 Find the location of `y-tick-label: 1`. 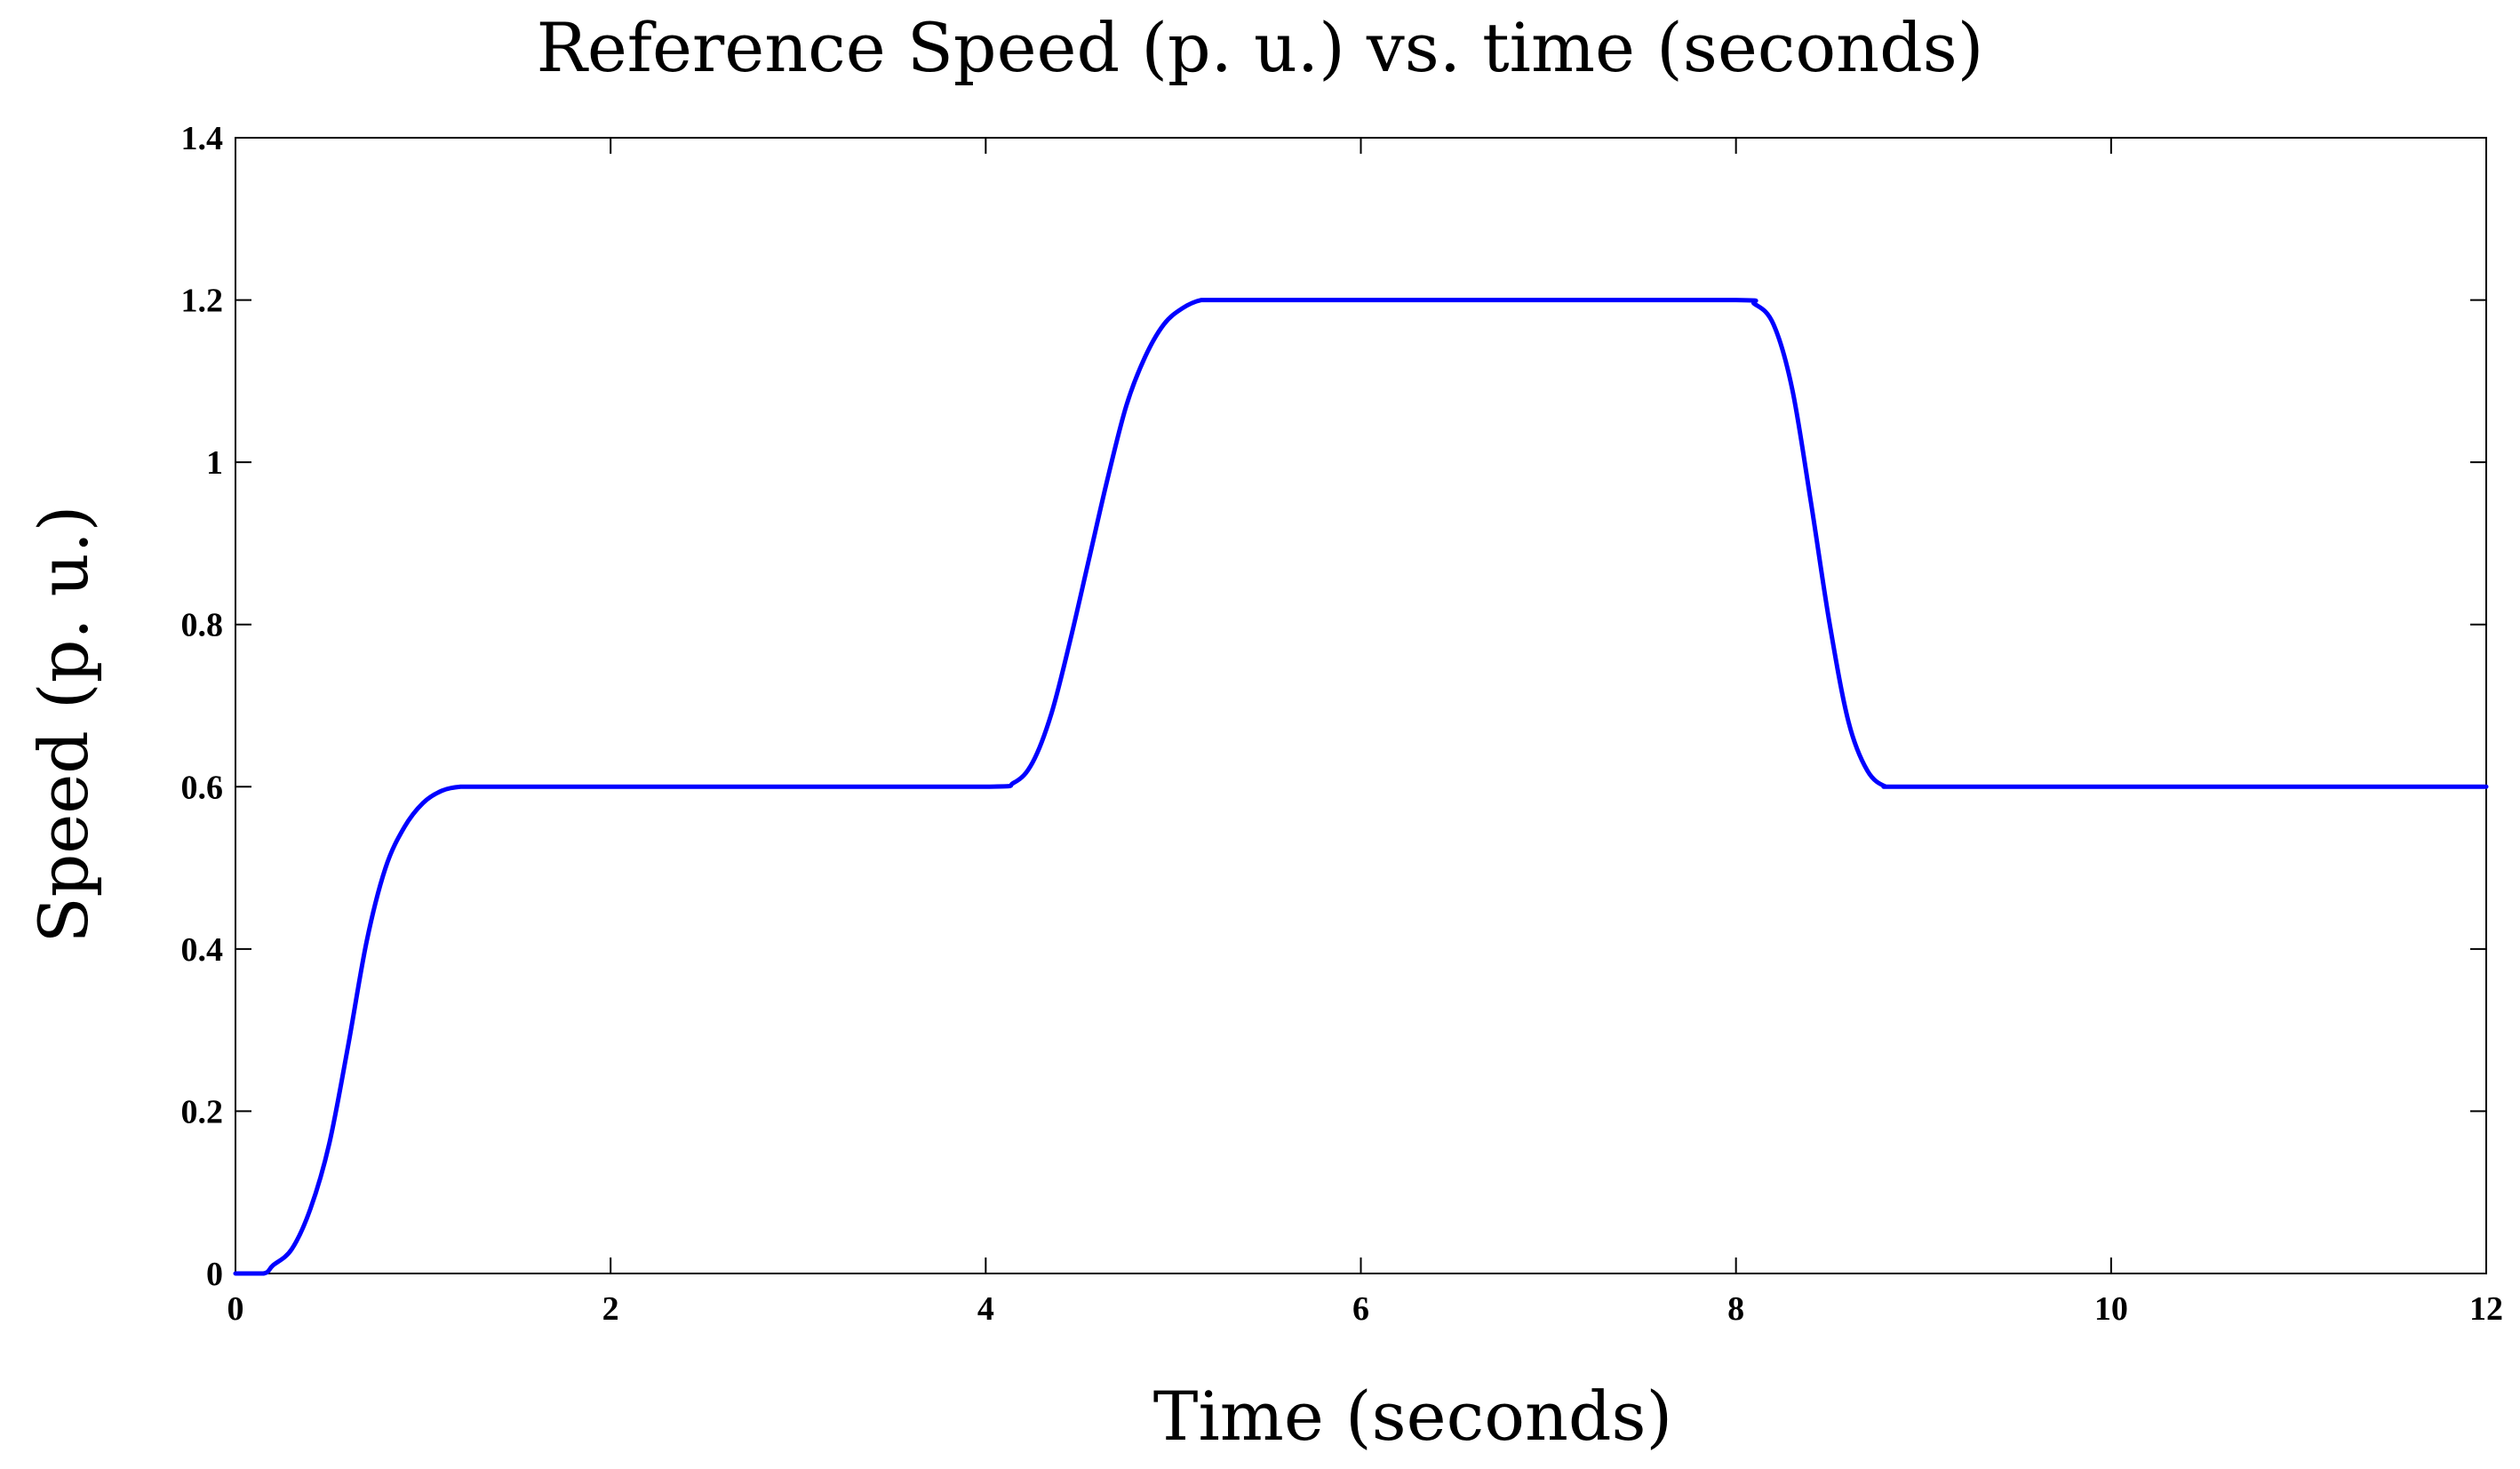

y-tick-label: 1 is located at coordinates (214, 463).